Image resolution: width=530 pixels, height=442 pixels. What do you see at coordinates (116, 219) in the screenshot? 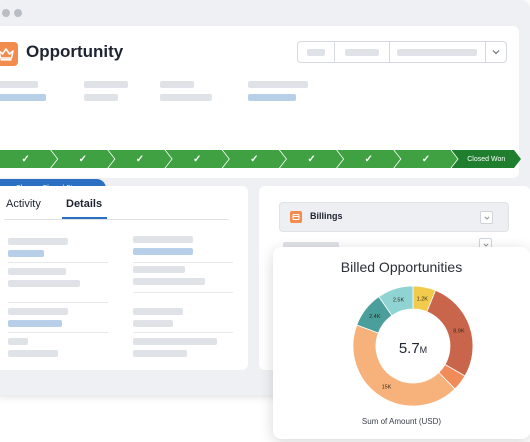
I see `tab-divider` at bounding box center [116, 219].